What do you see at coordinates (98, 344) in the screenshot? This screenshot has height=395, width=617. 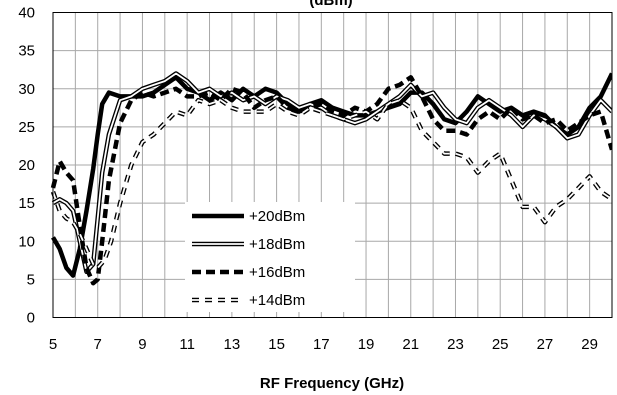 I see `x-tick-label: 7` at bounding box center [98, 344].